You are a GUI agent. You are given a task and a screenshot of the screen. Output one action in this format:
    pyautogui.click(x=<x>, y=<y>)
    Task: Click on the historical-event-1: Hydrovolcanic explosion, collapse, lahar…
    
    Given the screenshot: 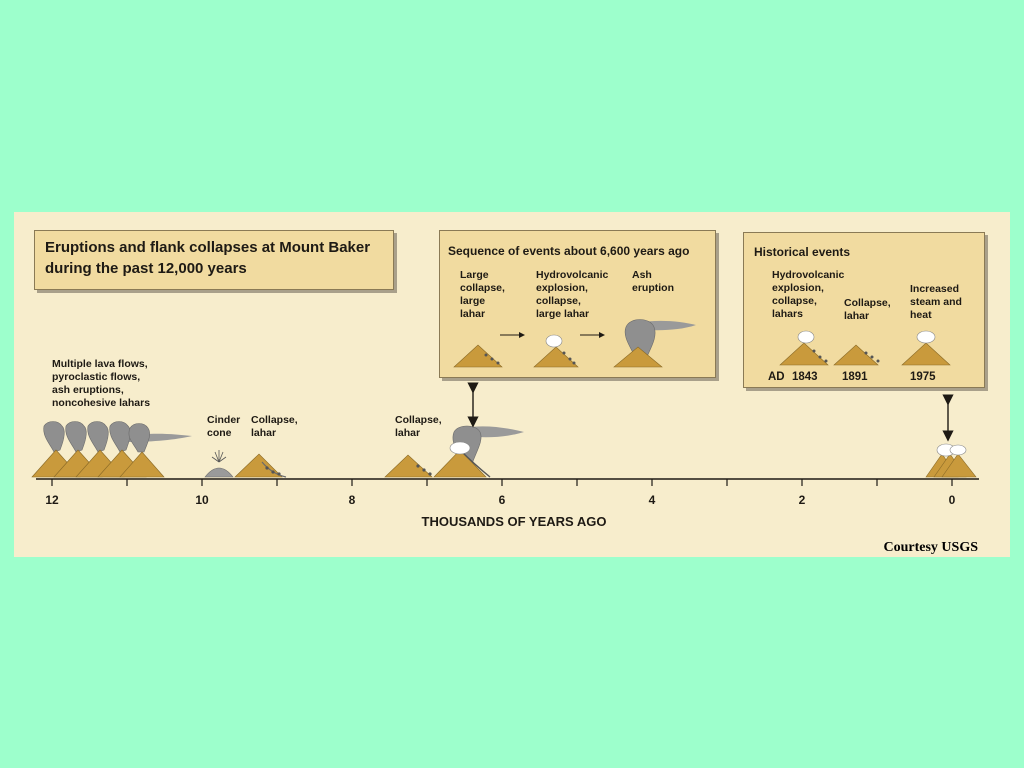 What is the action you would take?
    pyautogui.click(x=808, y=294)
    